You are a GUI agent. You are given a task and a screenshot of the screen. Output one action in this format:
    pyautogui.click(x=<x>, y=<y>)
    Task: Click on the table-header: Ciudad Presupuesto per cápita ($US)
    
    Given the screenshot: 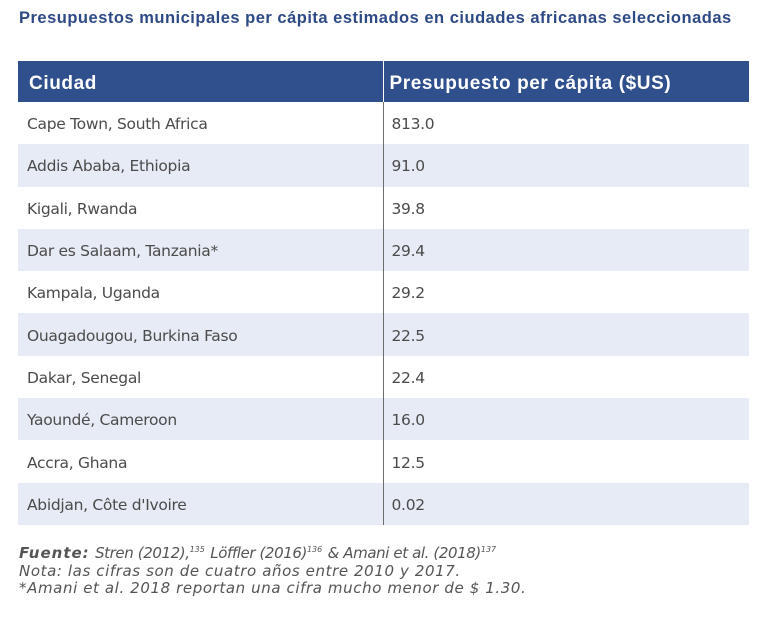 What is the action you would take?
    pyautogui.click(x=383, y=81)
    